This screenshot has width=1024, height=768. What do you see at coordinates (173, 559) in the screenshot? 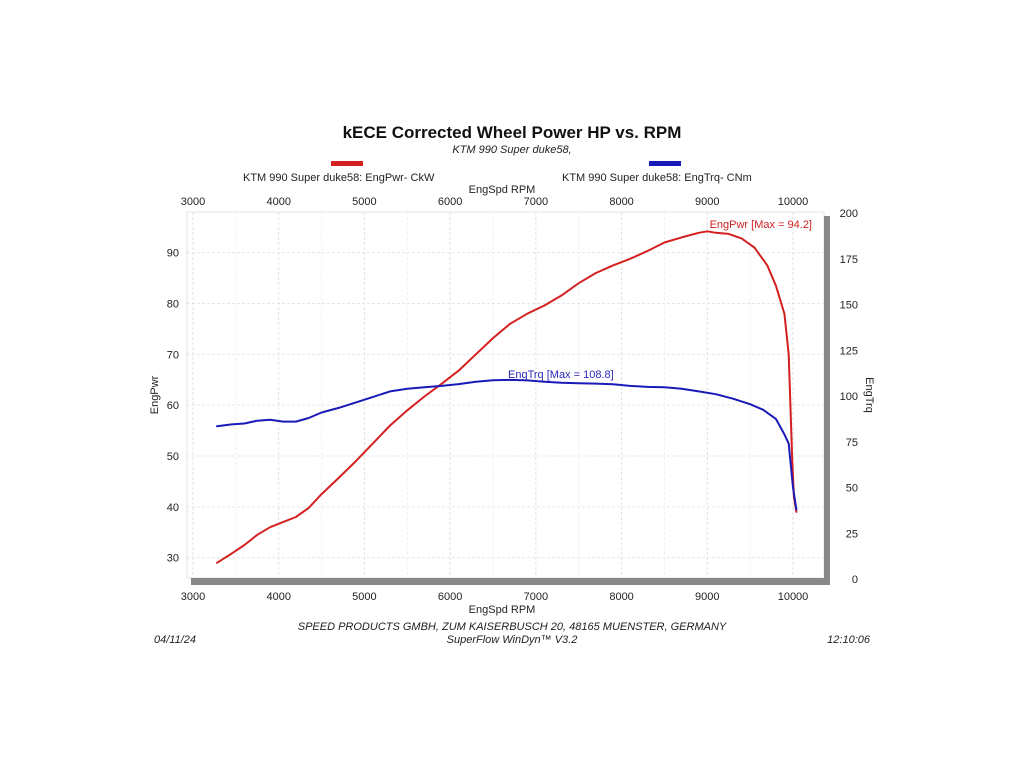
I see `y-left-tick-label: 30` at bounding box center [173, 559].